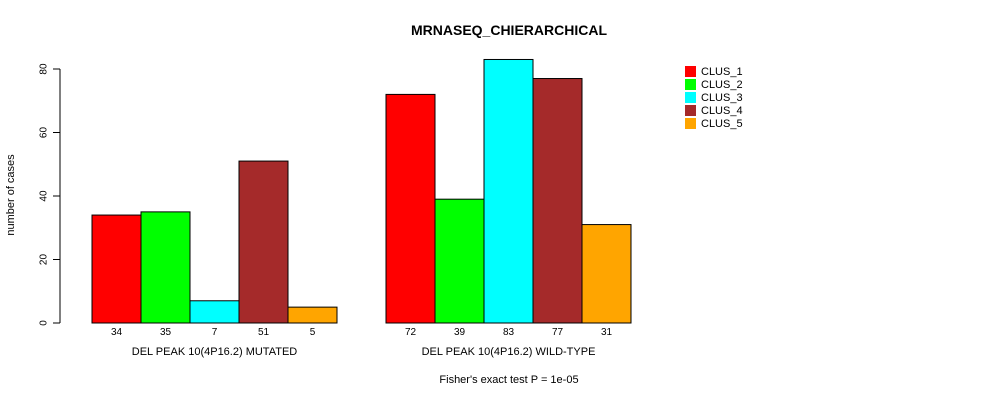 The width and height of the screenshot is (990, 400). I want to click on y-tick-label: 40, so click(44, 196).